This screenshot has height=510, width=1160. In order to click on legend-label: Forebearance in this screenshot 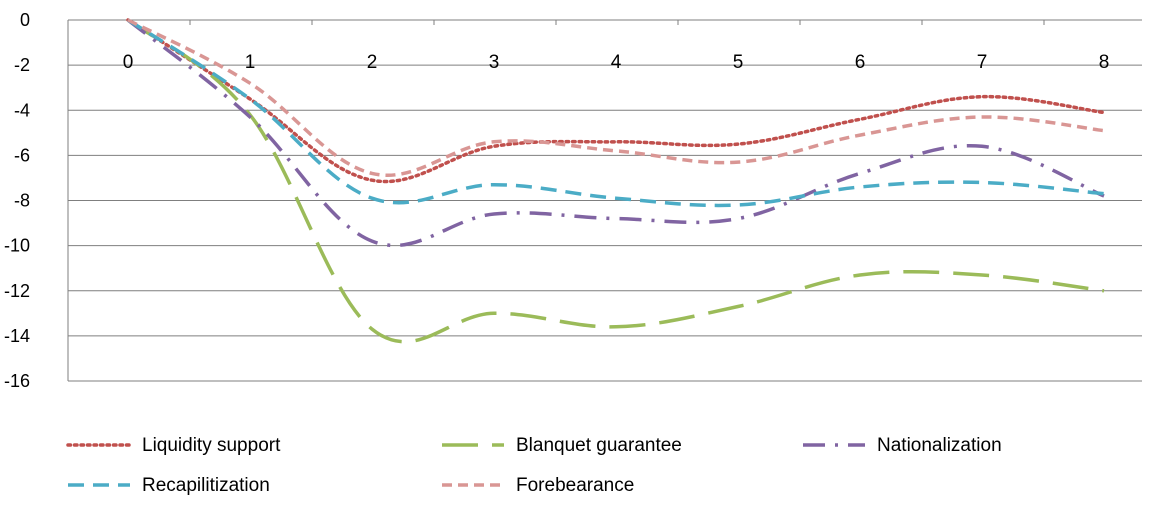, I will do `click(575, 485)`.